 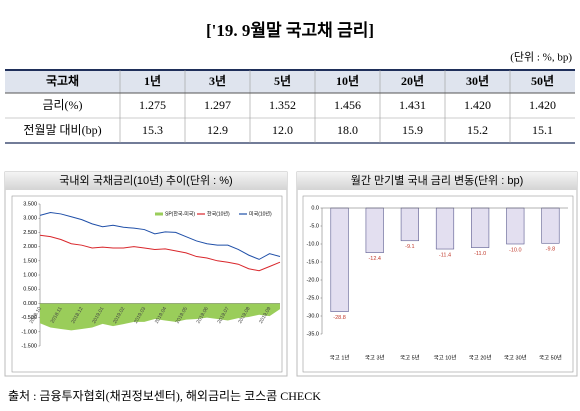 What do you see at coordinates (347, 105) in the screenshot?
I see `table-cell: 1.456` at bounding box center [347, 105].